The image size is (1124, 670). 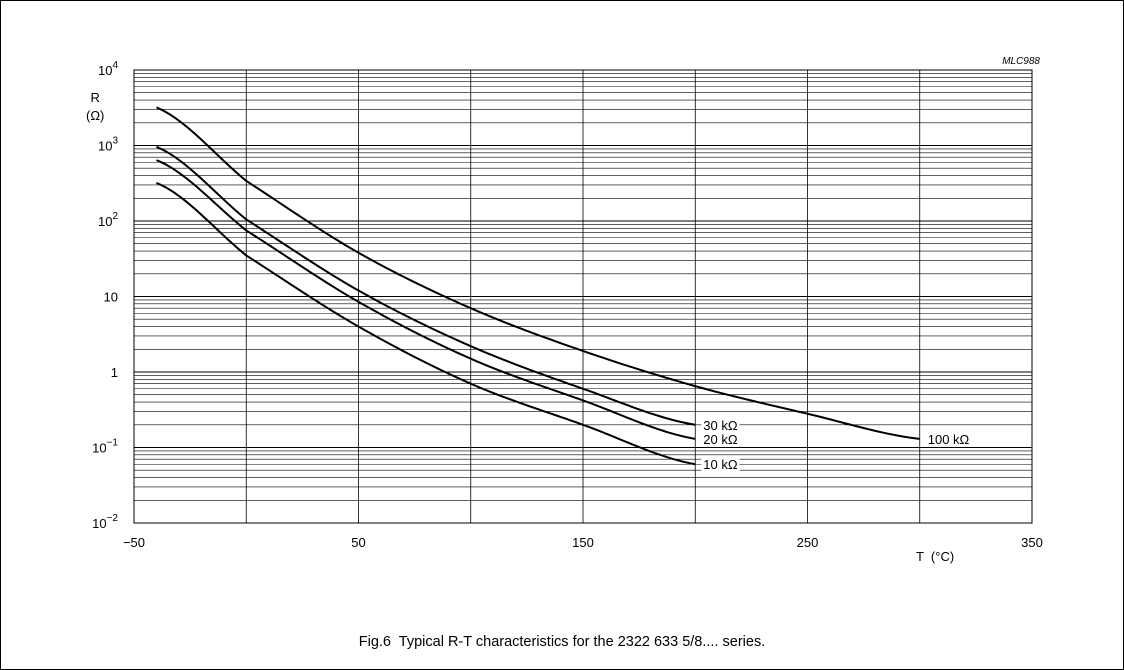 I want to click on series-label: 100 kΩ, so click(x=949, y=439).